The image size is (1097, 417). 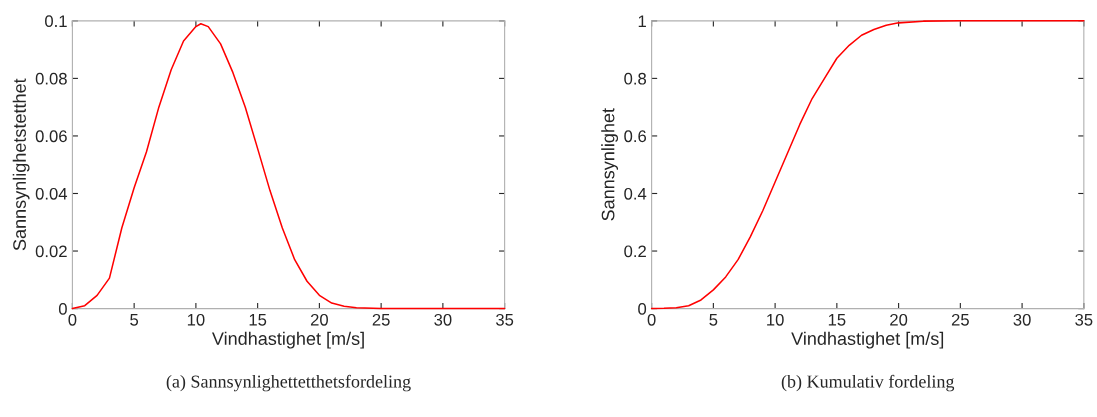 What do you see at coordinates (56, 21) in the screenshot?
I see `y-tick-label: 0.1` at bounding box center [56, 21].